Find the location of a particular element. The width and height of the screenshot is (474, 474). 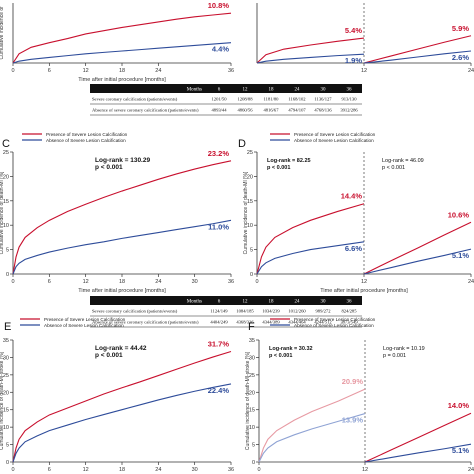

series-end-label: 10.8% is located at coordinates (219, 5).